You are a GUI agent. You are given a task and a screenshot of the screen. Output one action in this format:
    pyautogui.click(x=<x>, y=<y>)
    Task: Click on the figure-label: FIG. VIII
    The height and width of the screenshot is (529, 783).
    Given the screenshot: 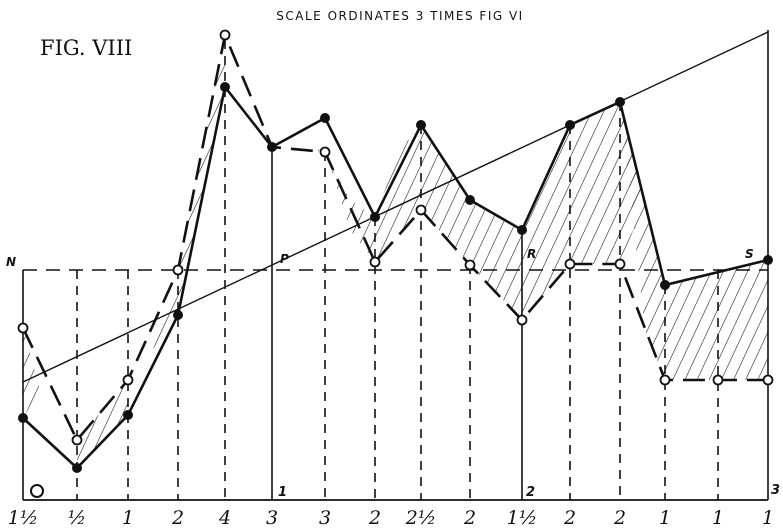 What is the action you would take?
    pyautogui.click(x=86, y=48)
    